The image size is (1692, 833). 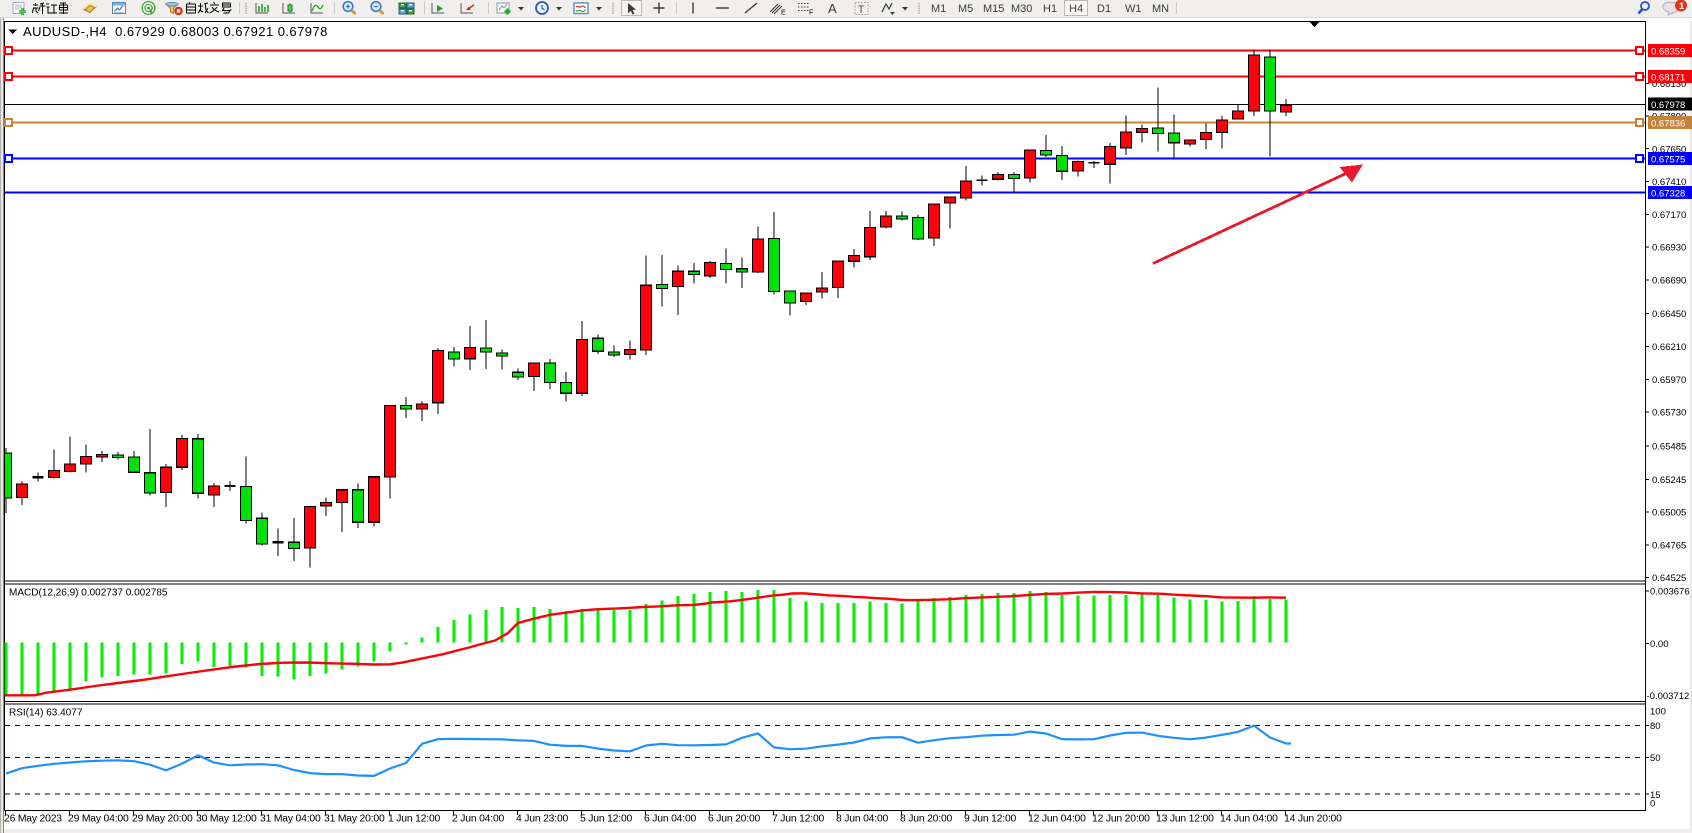 What do you see at coordinates (290, 819) in the screenshot?
I see `svg-text: 31 May 04:00` at bounding box center [290, 819].